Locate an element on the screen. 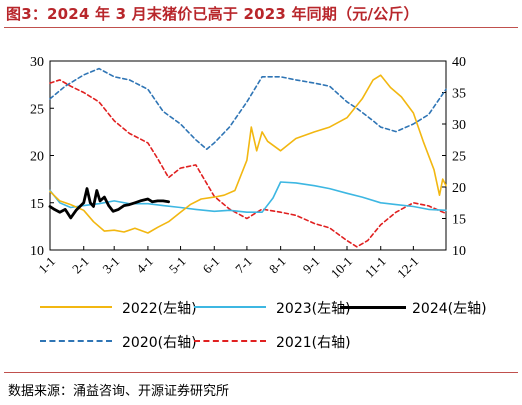  y-left-tick-label: 10 is located at coordinates (37, 251).